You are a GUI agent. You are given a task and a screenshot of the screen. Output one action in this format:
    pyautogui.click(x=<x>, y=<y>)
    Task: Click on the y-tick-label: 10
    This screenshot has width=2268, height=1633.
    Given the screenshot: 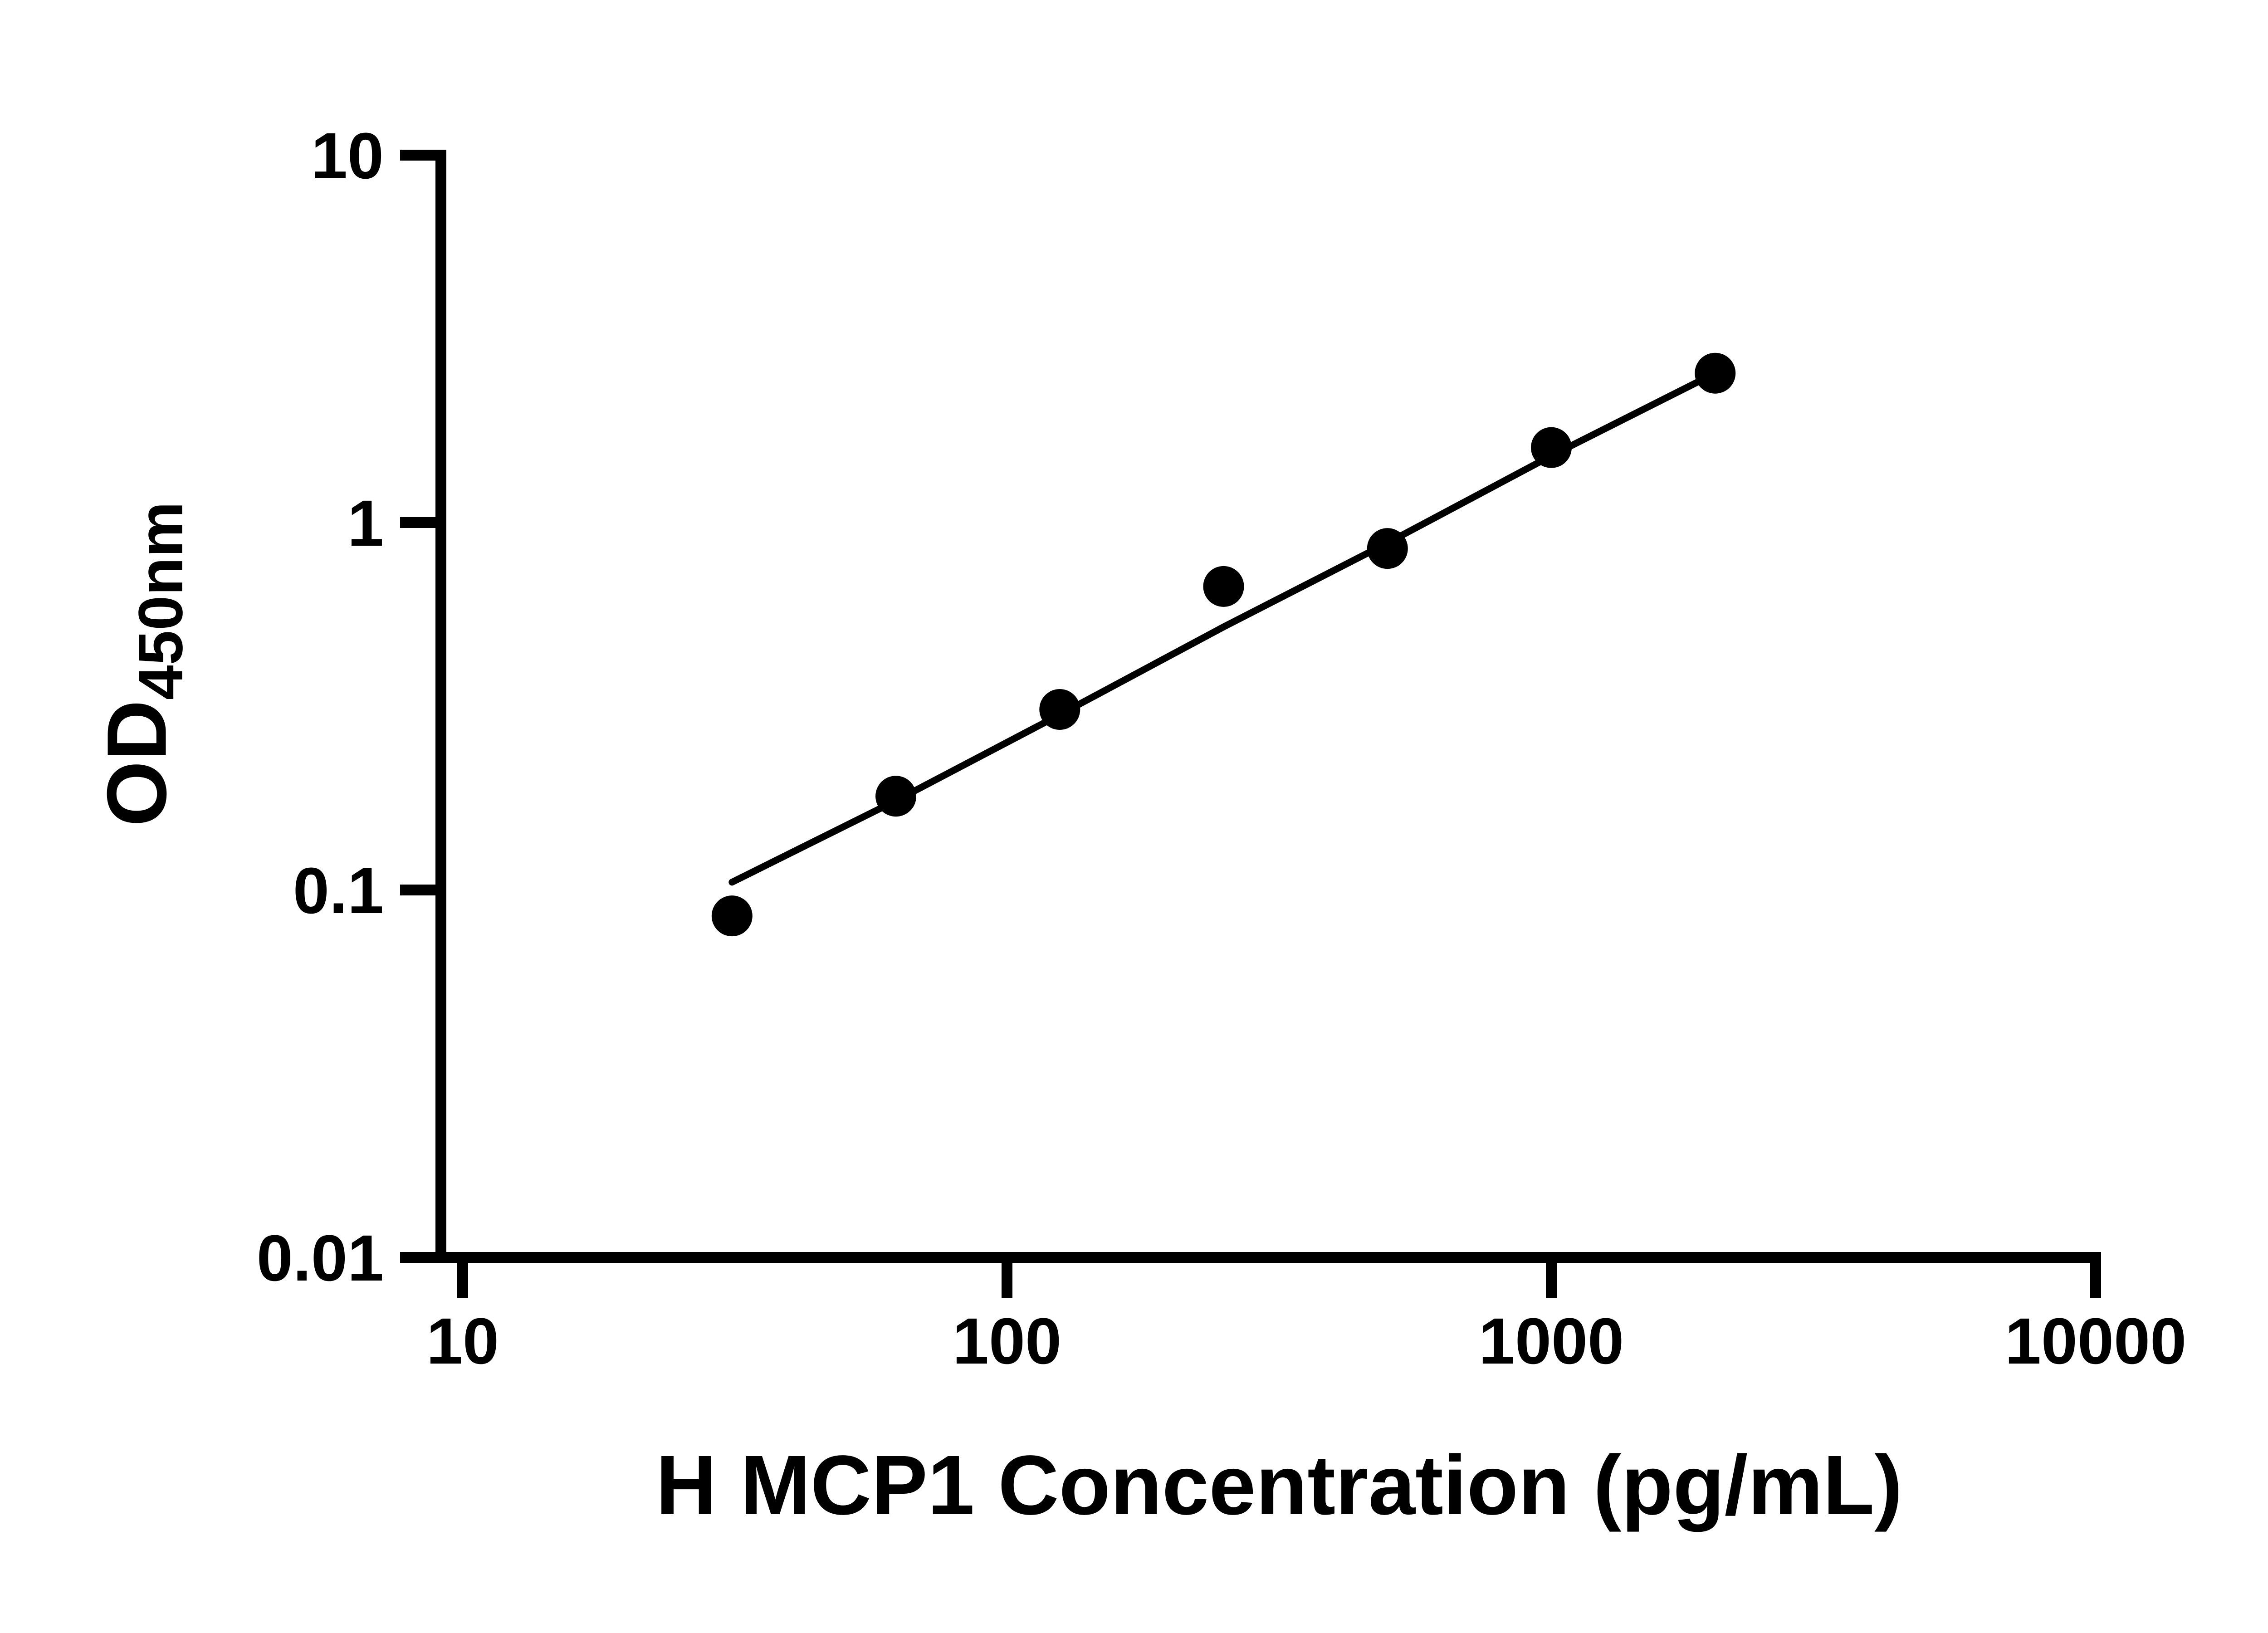 What is the action you would take?
    pyautogui.click(x=347, y=155)
    